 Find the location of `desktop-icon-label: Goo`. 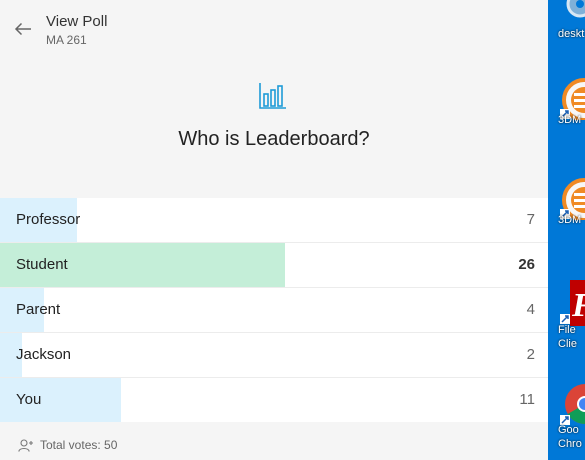

desktop-icon-label: Goo is located at coordinates (568, 430).